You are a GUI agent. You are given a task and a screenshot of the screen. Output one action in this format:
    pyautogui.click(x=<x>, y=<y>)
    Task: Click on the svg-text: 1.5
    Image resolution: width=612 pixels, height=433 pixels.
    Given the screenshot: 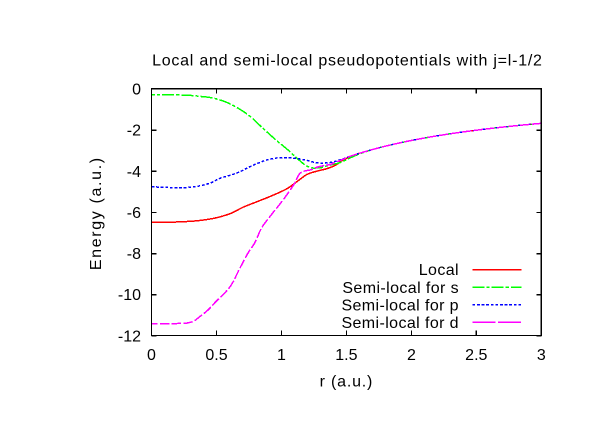 What is the action you would take?
    pyautogui.click(x=346, y=355)
    